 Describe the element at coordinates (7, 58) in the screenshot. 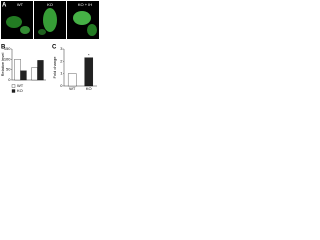

I see `y-tick-label: 100` at that location.